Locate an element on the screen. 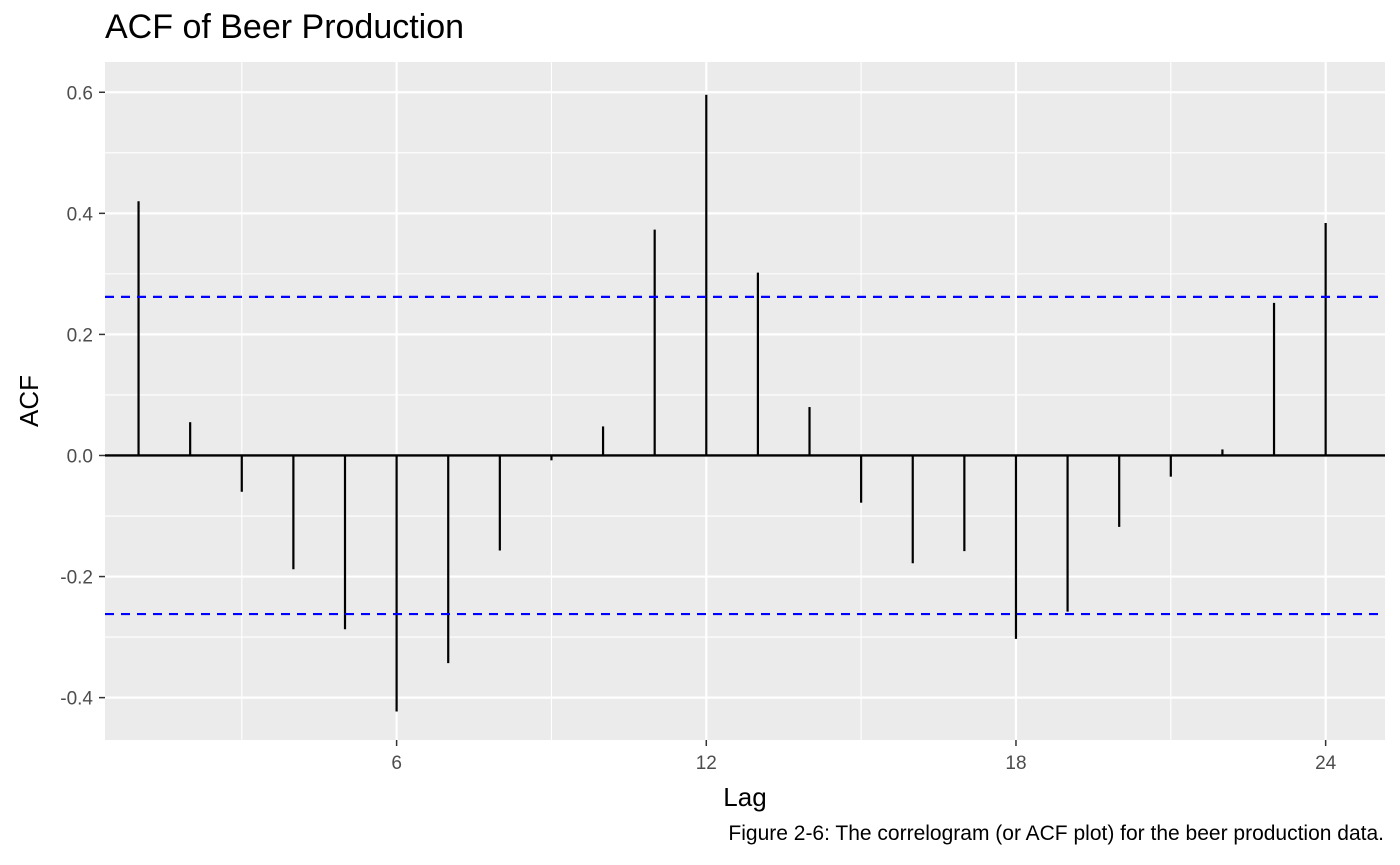 Image resolution: width=1400 pixels, height=865 pixels. y-tick-label: -0.4 is located at coordinates (76, 699).